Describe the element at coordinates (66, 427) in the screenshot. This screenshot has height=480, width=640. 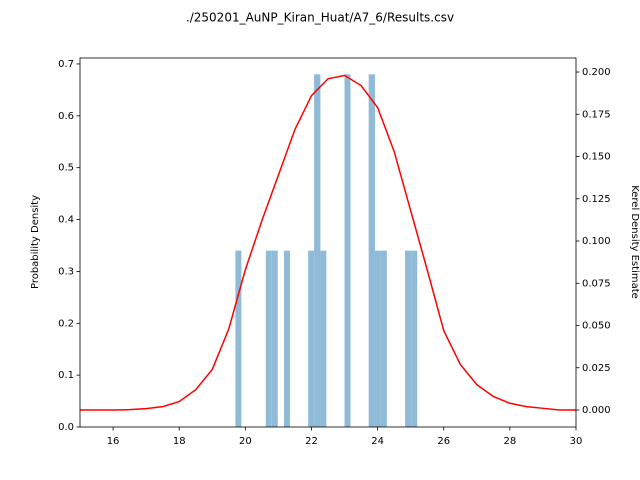
I see `y-tick-label: 0.0` at that location.